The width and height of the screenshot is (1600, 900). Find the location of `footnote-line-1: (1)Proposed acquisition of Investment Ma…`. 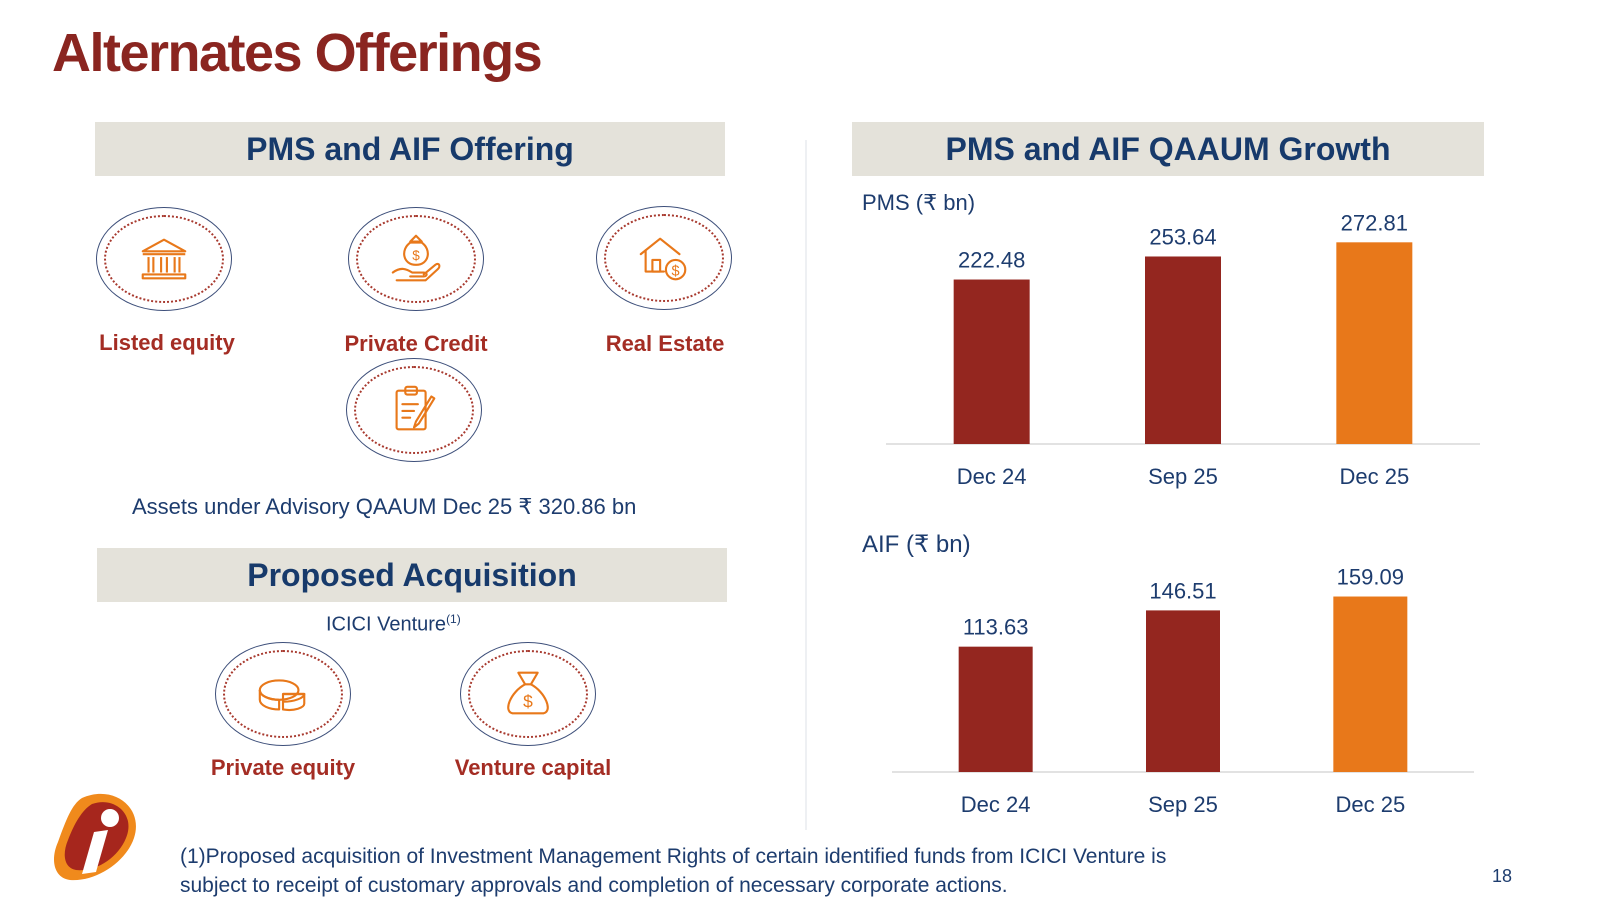

footnote-line-1: (1)Proposed acquisition of Investment Ma… is located at coordinates (673, 856).